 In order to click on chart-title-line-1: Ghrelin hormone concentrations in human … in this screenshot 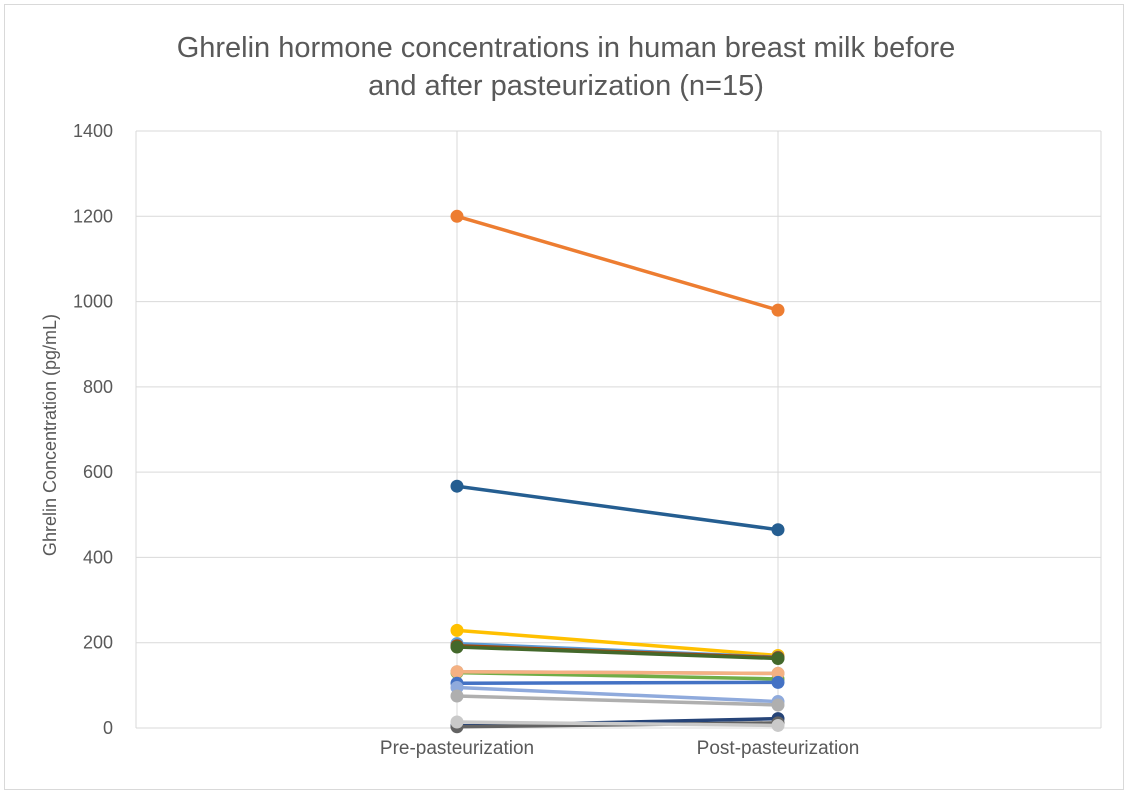, I will do `click(566, 48)`.